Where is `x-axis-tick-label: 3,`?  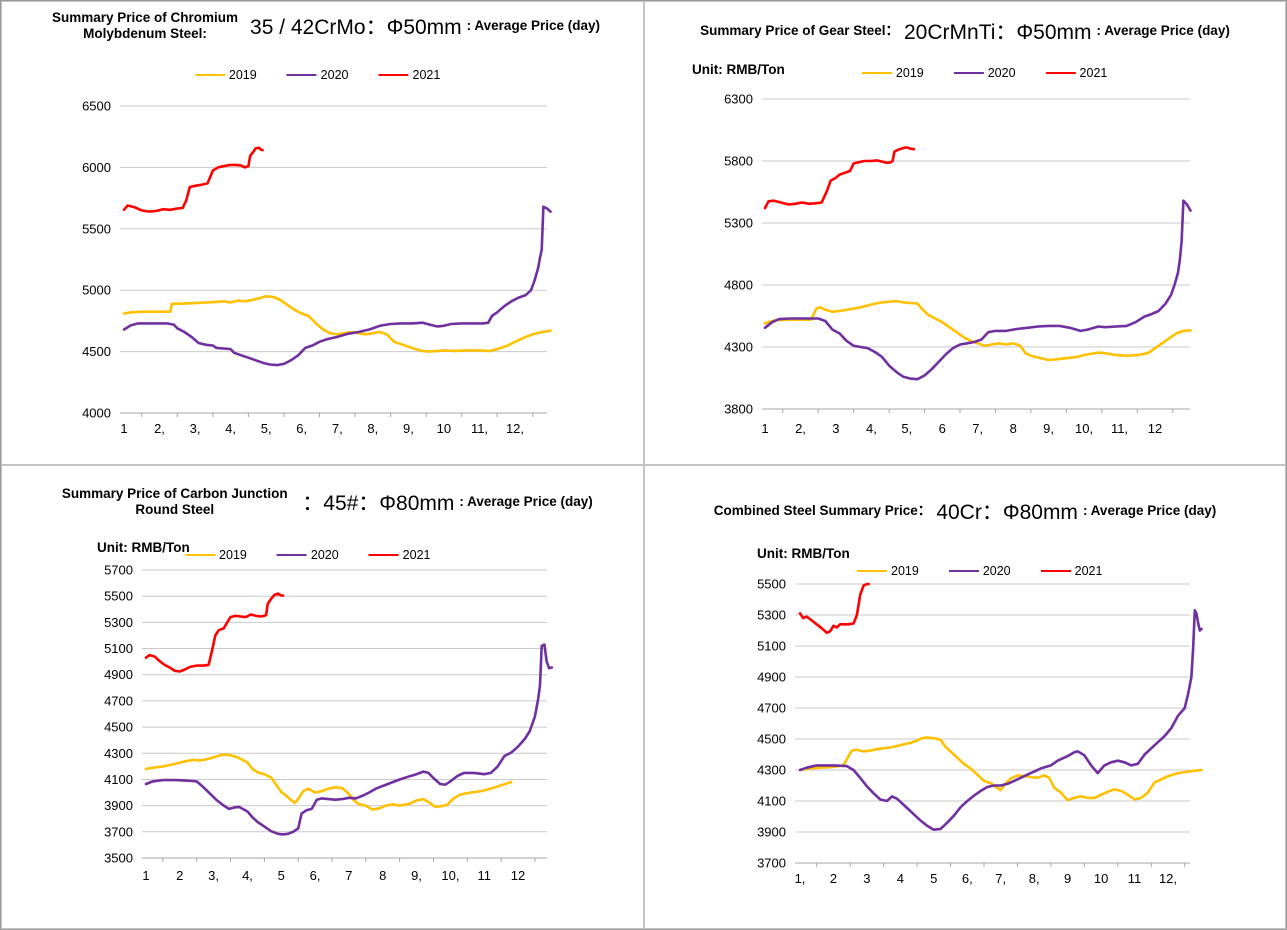 x-axis-tick-label: 3, is located at coordinates (213, 875).